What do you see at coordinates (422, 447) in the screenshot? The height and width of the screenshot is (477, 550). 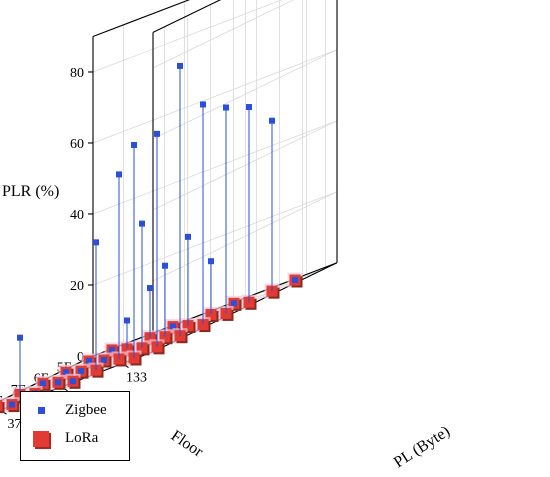 I see `x-axis-label: PL (Byte)` at bounding box center [422, 447].